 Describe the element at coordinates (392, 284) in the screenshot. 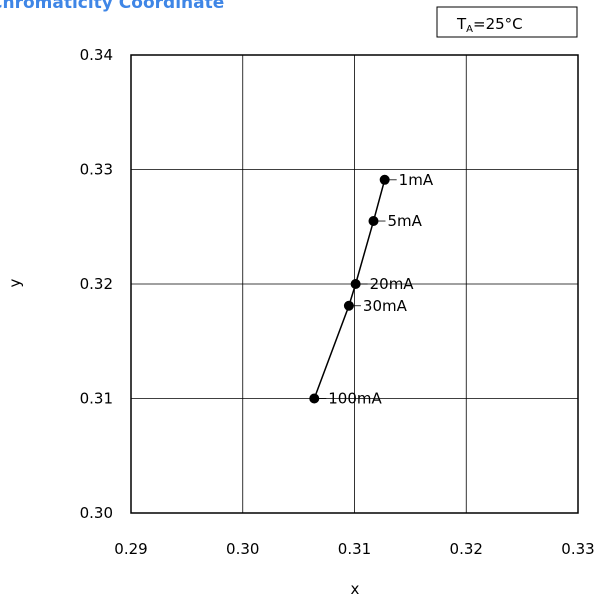

I see `point-label: 20mA` at that location.